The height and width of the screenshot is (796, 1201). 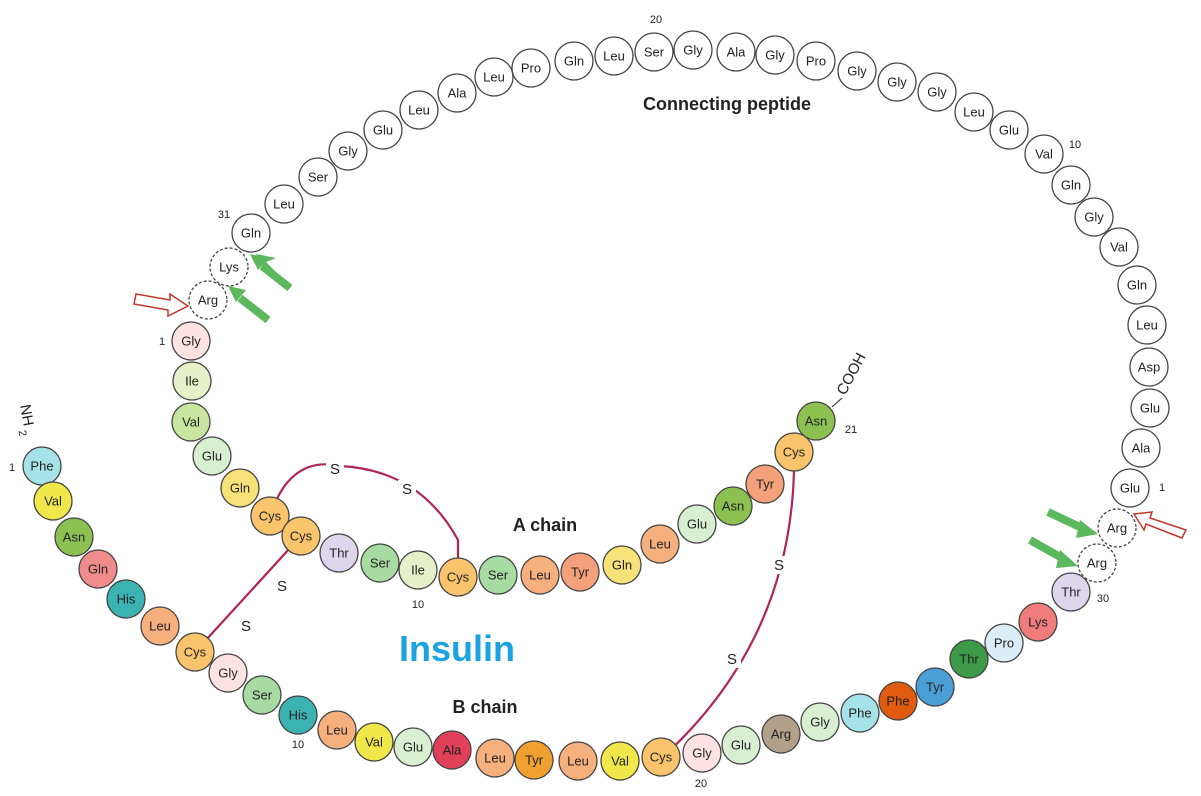 I want to click on residue-number: 31, so click(x=224, y=215).